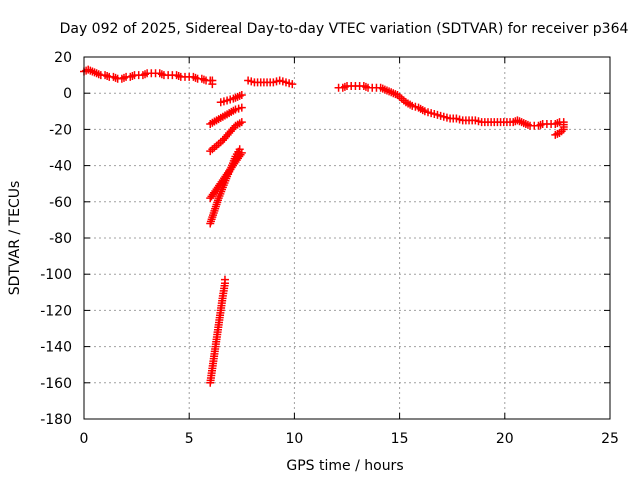  Describe the element at coordinates (15, 238) in the screenshot. I see `y-axis-label: SDTVAR / TECUs` at that location.